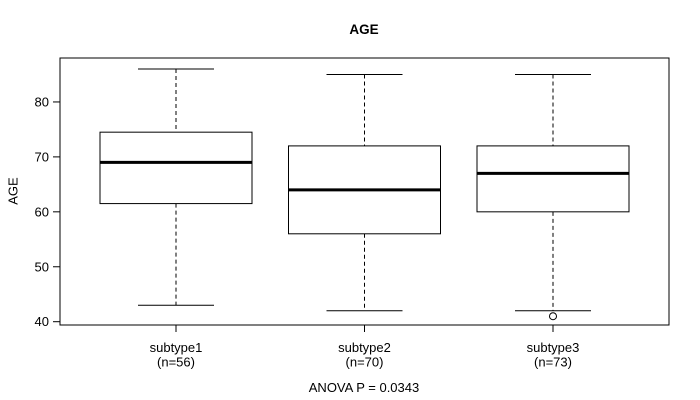 This screenshot has height=400, width=700. I want to click on x-group-count: (n=70), so click(365, 362).